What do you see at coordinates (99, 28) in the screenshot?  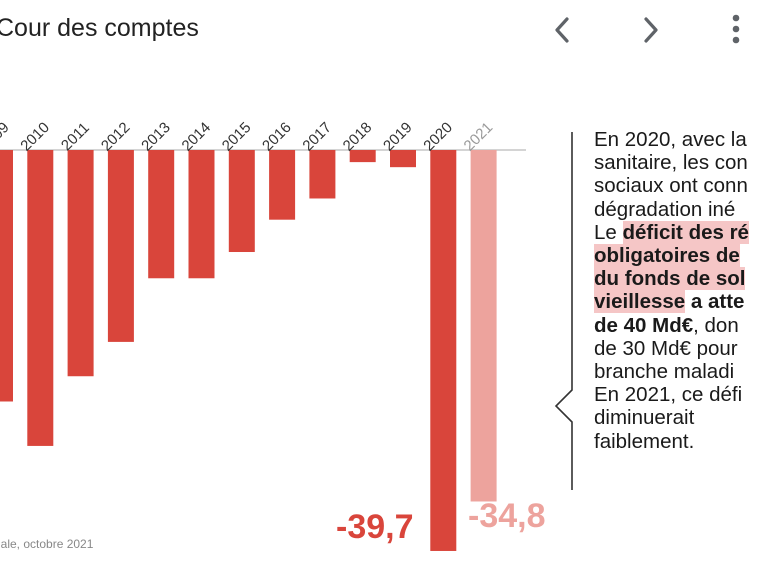 I see `page-title: Cour des comptes` at bounding box center [99, 28].